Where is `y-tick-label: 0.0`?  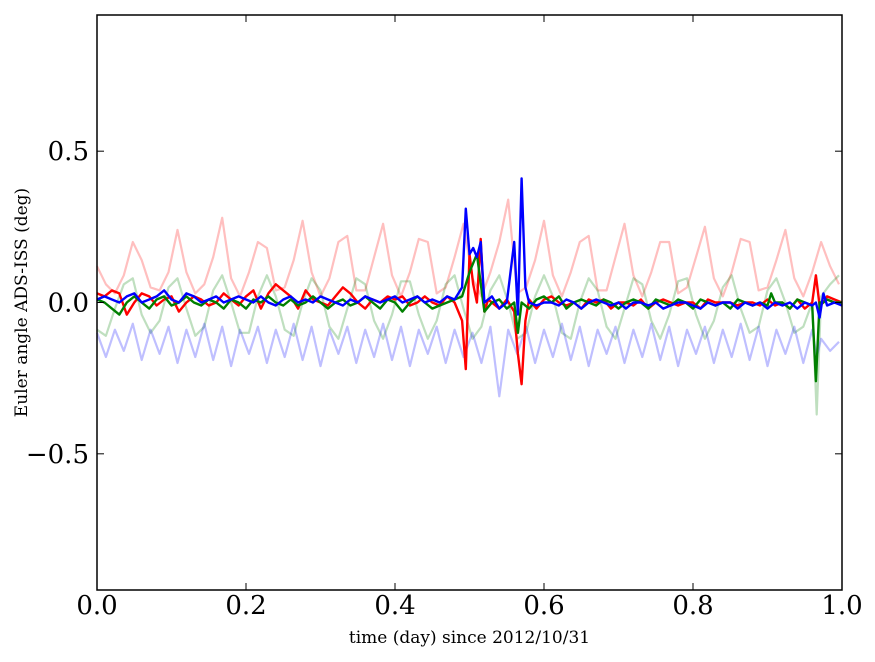
y-tick-label: 0.0 is located at coordinates (68, 304).